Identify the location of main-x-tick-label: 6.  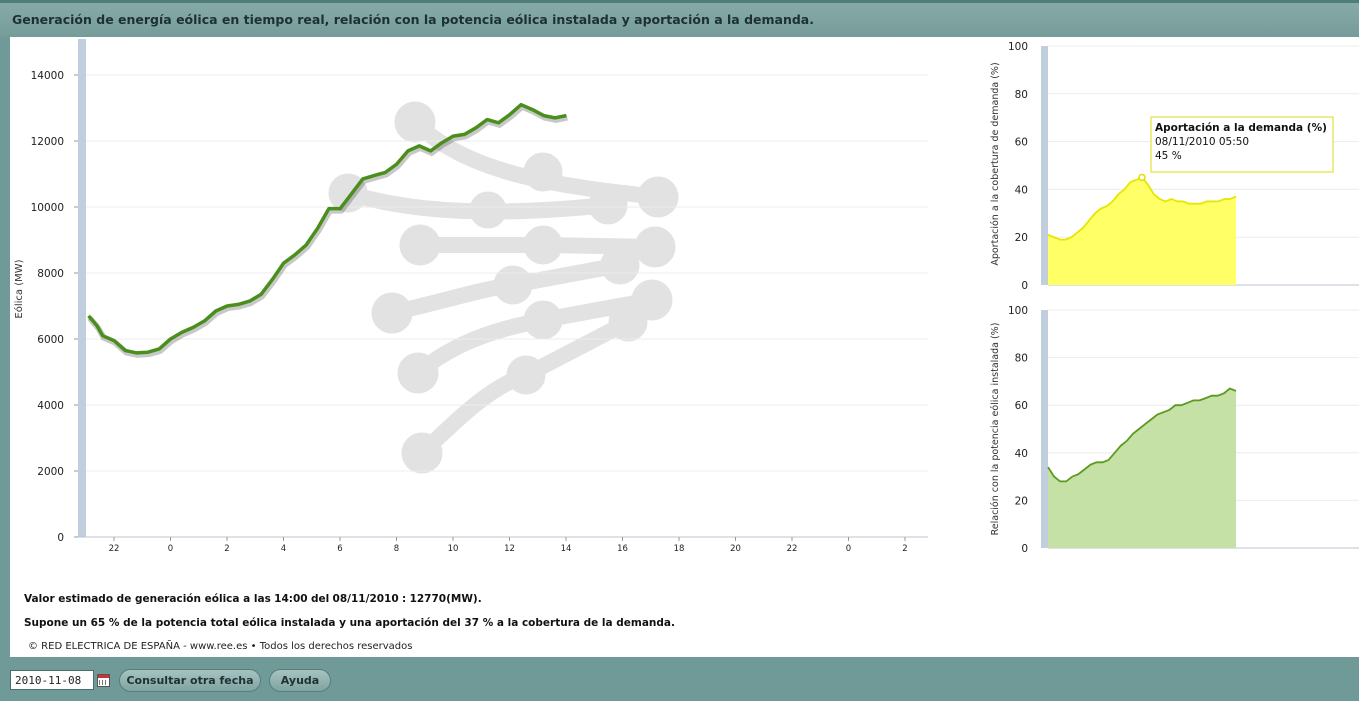
(339, 549).